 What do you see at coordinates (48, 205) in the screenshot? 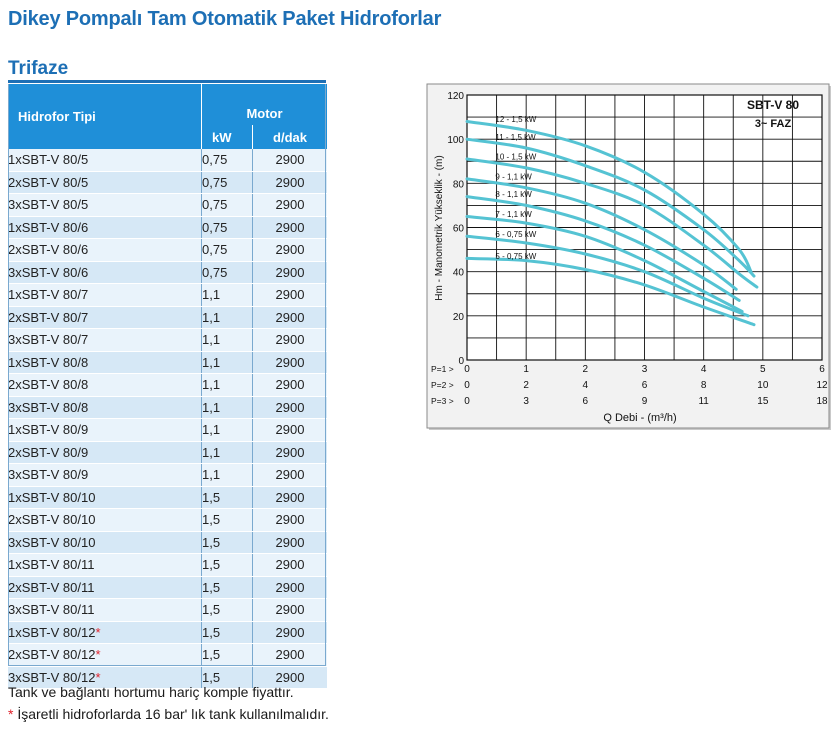
I see `cell-type-text: 3xSBT-V 80/5` at bounding box center [48, 205].